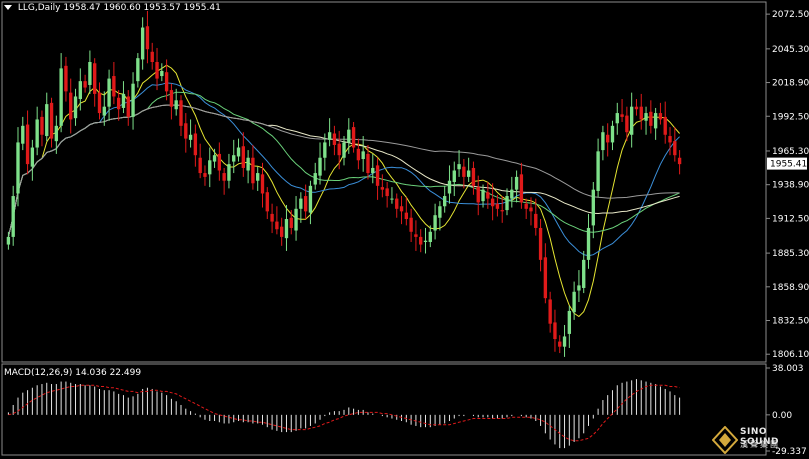 Image resolution: width=809 pixels, height=459 pixels. What do you see at coordinates (790, 219) in the screenshot?
I see `price-tick-label: 1912.50` at bounding box center [790, 219].